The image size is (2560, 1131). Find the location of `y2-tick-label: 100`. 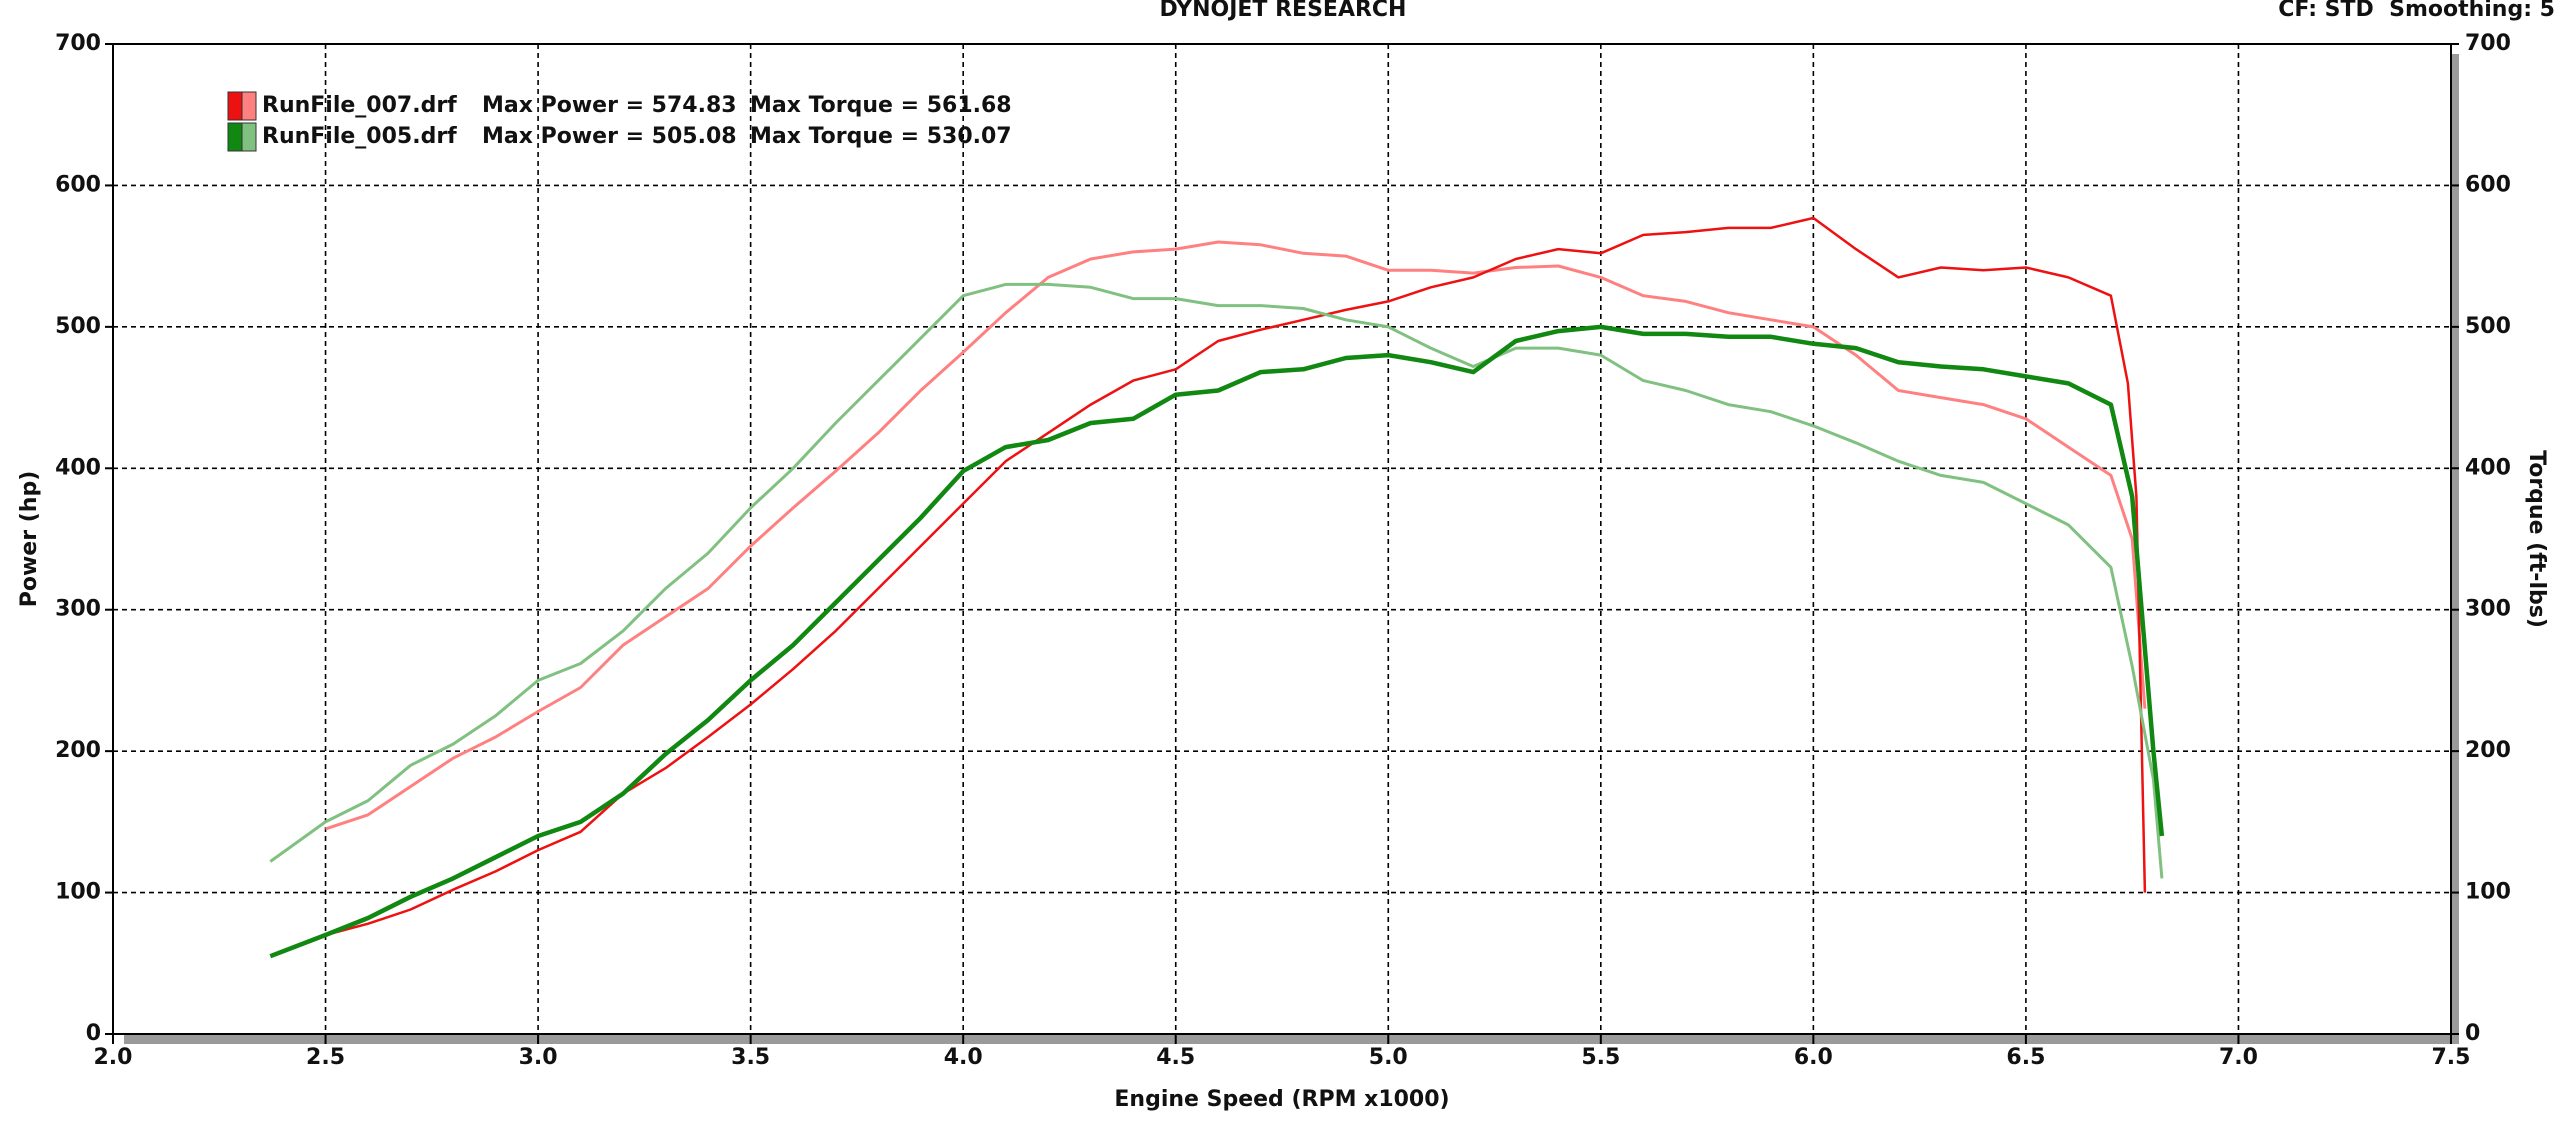

y2-tick-label: 100 is located at coordinates (2488, 892).